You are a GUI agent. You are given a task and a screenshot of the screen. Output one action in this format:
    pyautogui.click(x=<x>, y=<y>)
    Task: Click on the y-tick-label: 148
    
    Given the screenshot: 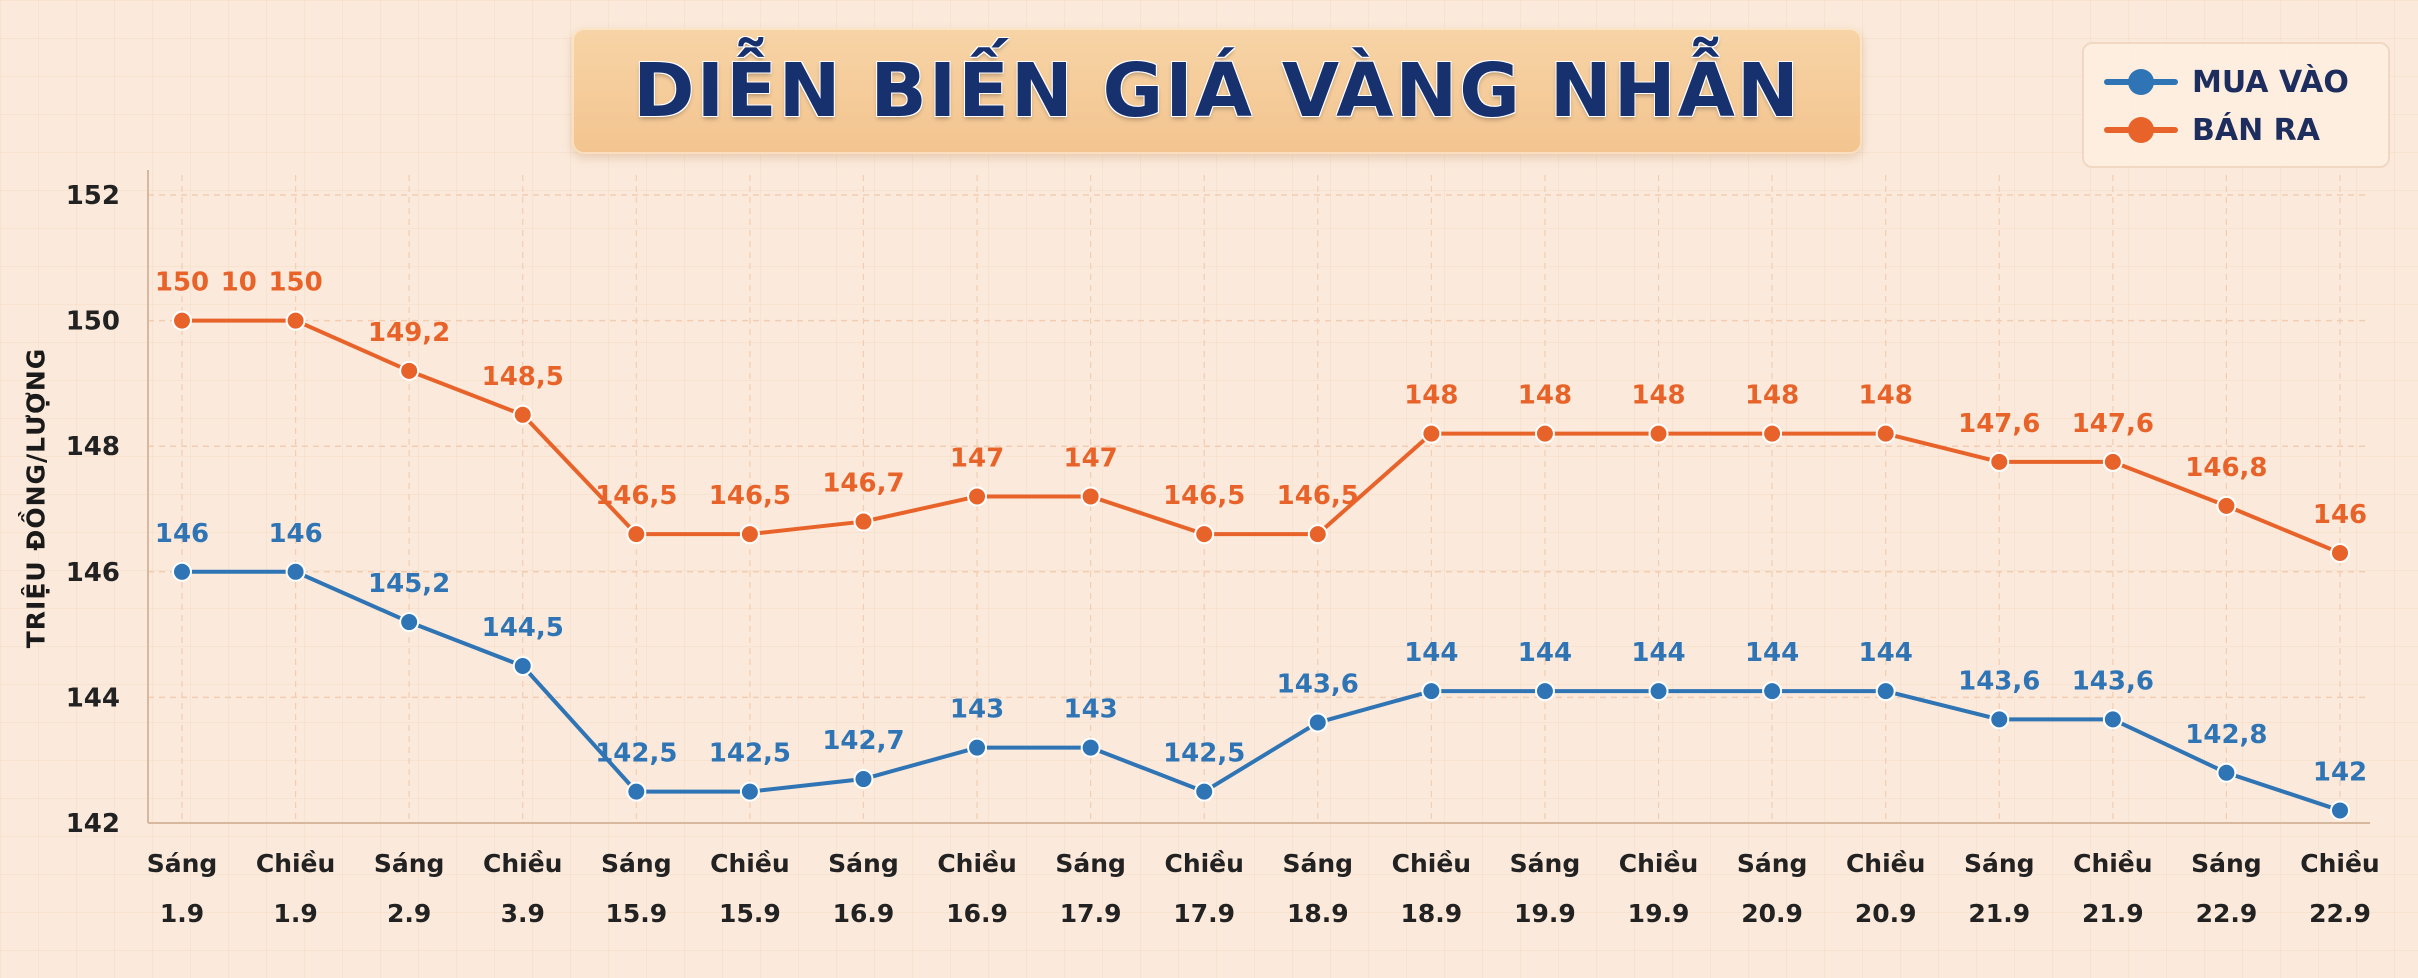 What is the action you would take?
    pyautogui.click(x=93, y=447)
    